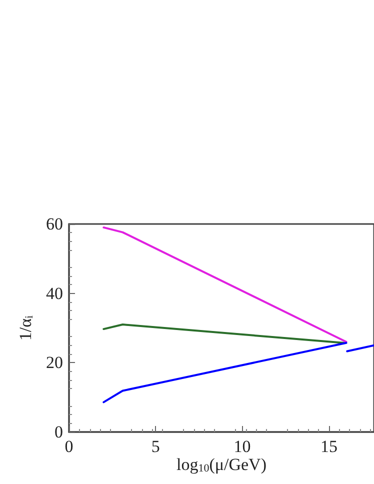 The width and height of the screenshot is (374, 484). What do you see at coordinates (58, 432) in the screenshot?
I see `y-tick-label: 0` at bounding box center [58, 432].